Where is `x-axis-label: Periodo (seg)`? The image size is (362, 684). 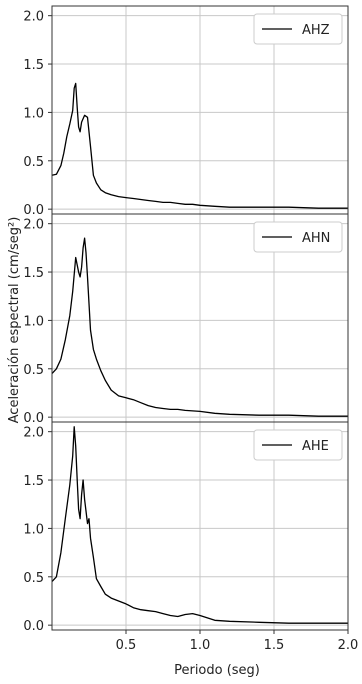
x-axis-label: Periodo (seg) is located at coordinates (217, 670).